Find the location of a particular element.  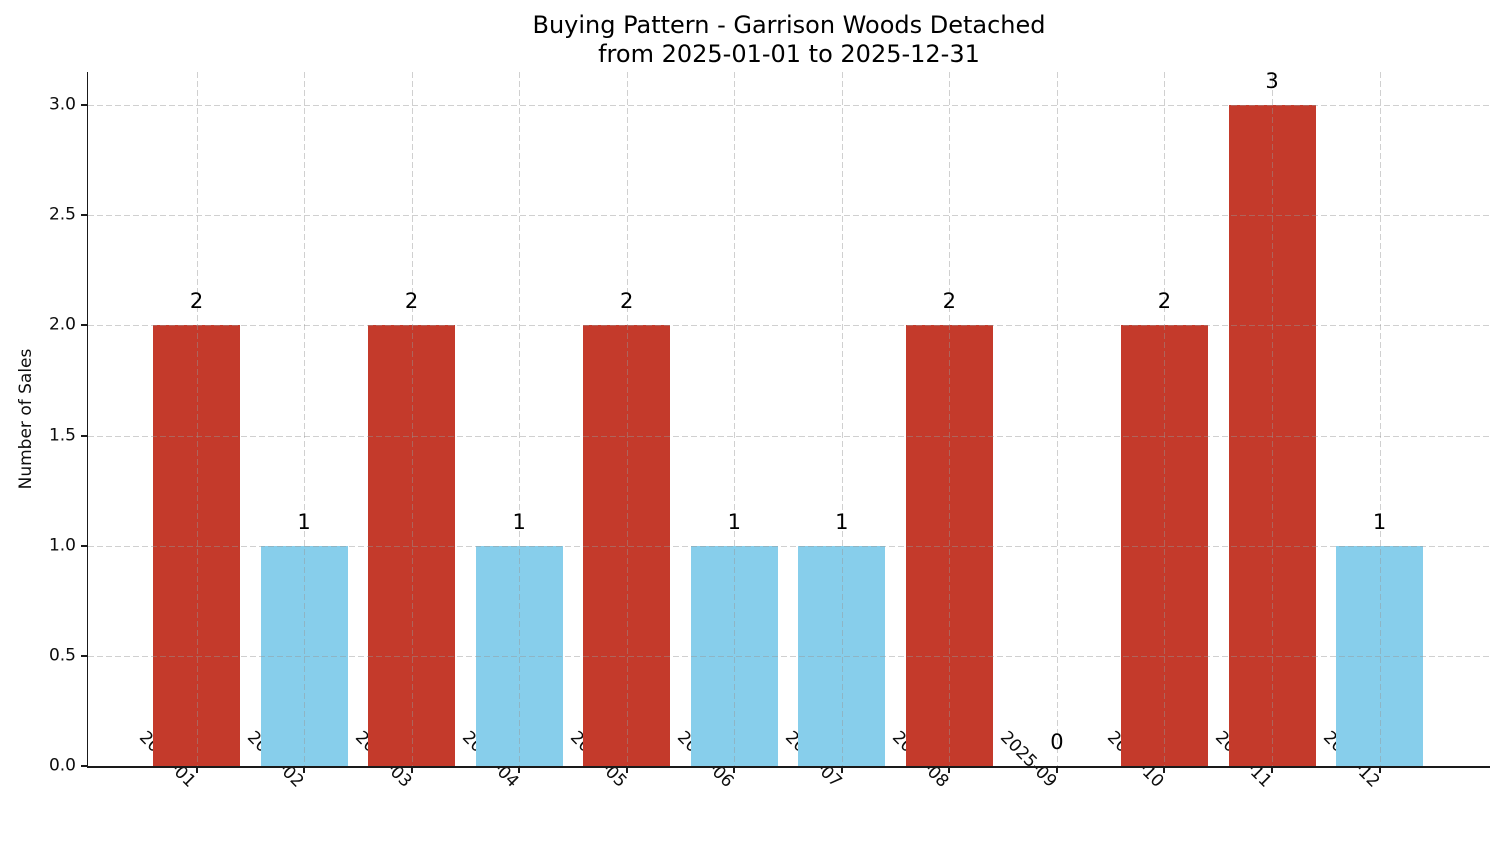

bar-value-label: 0 is located at coordinates (1057, 742).